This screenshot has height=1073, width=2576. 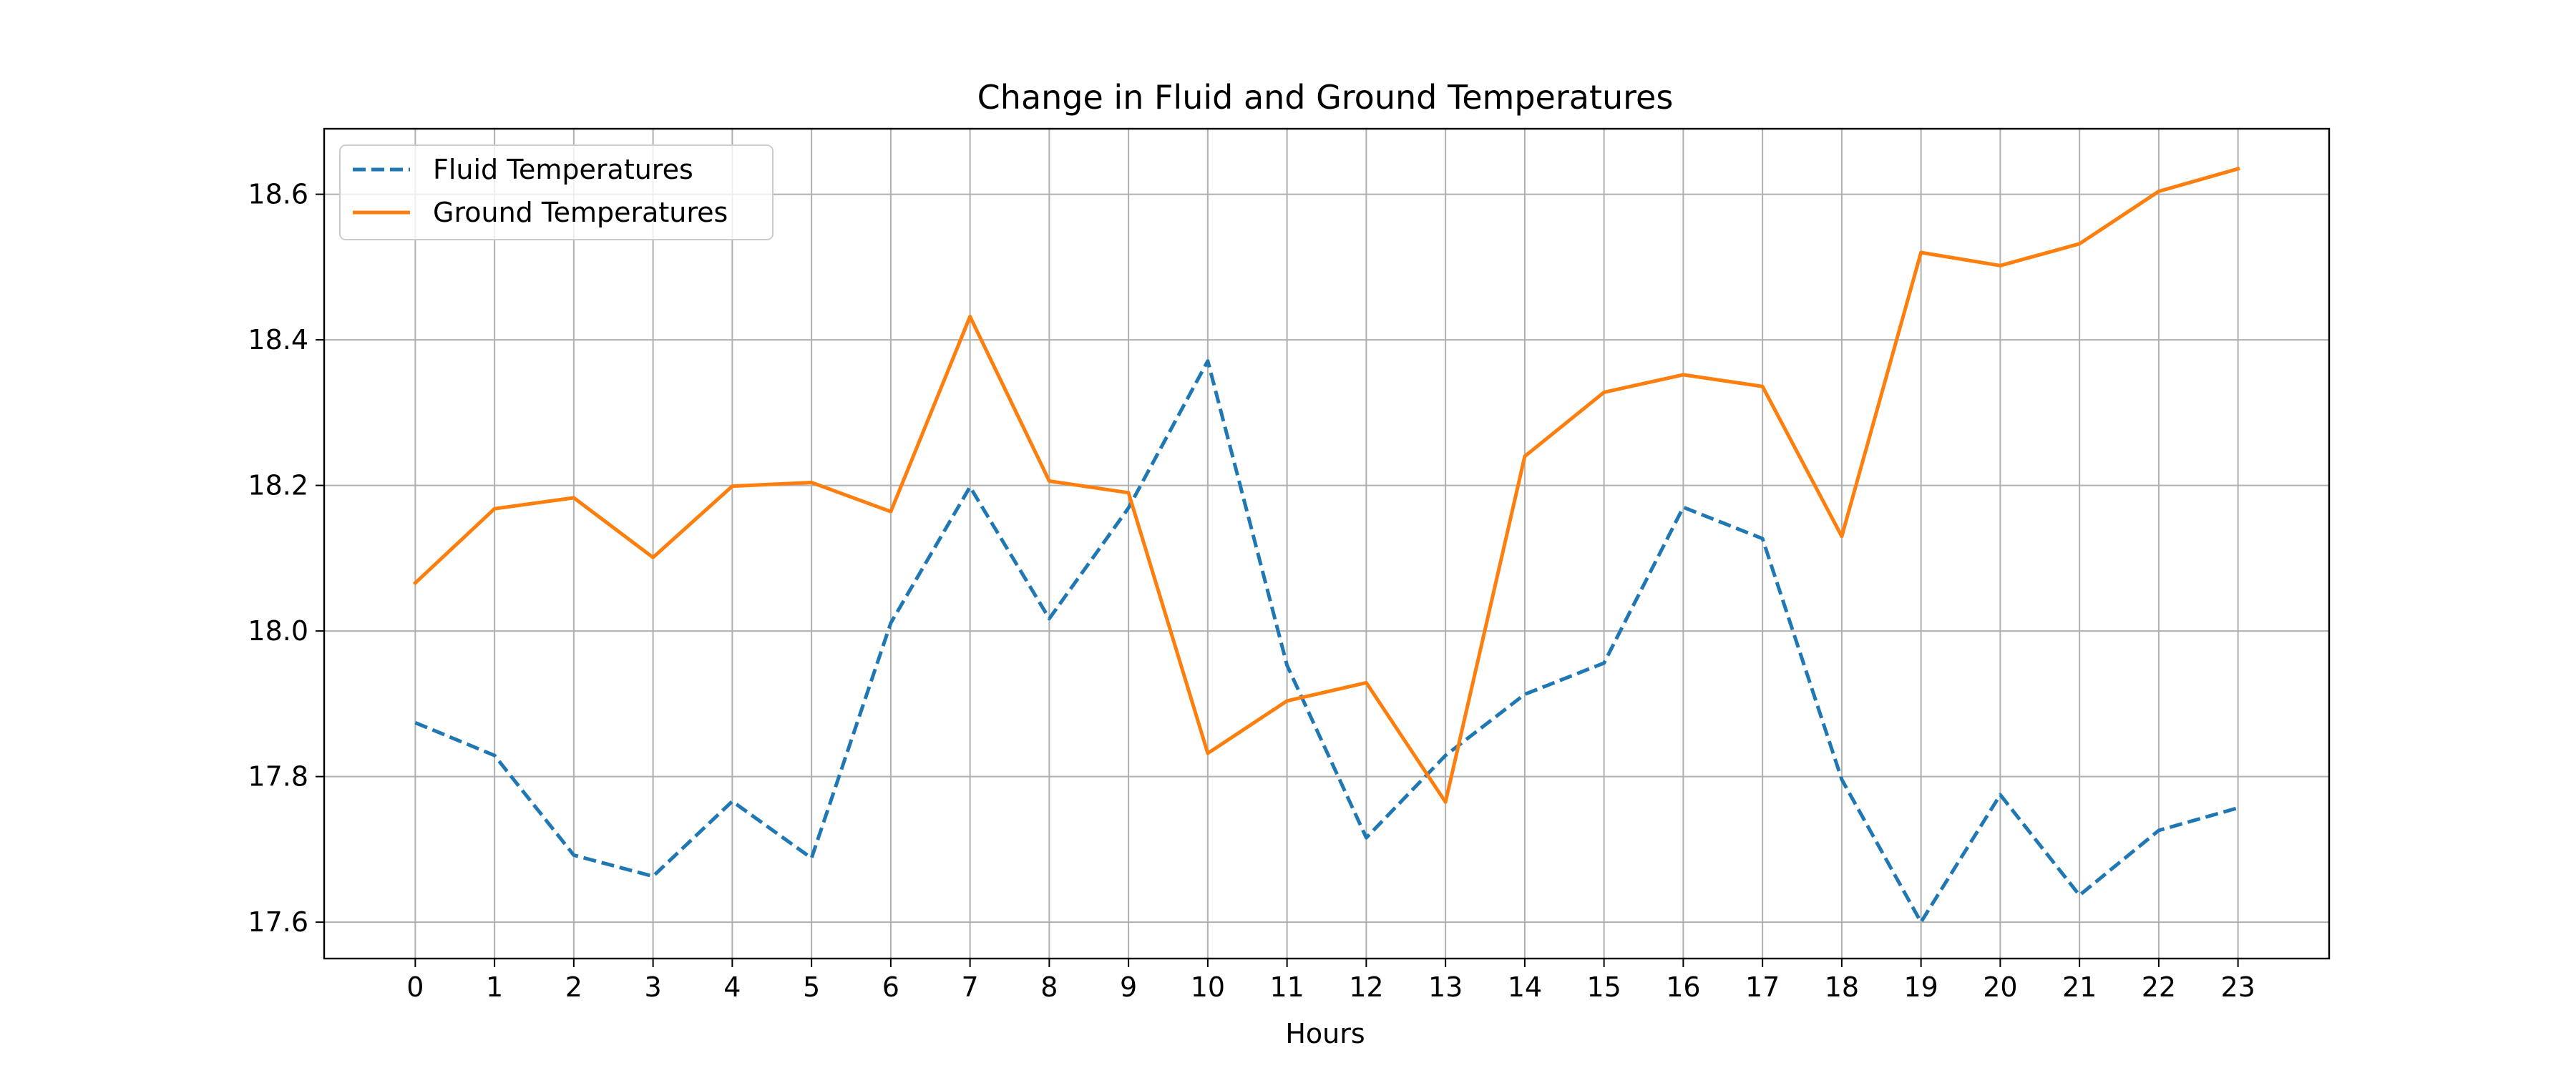 What do you see at coordinates (1366, 987) in the screenshot?
I see `x-tick-label: 12` at bounding box center [1366, 987].